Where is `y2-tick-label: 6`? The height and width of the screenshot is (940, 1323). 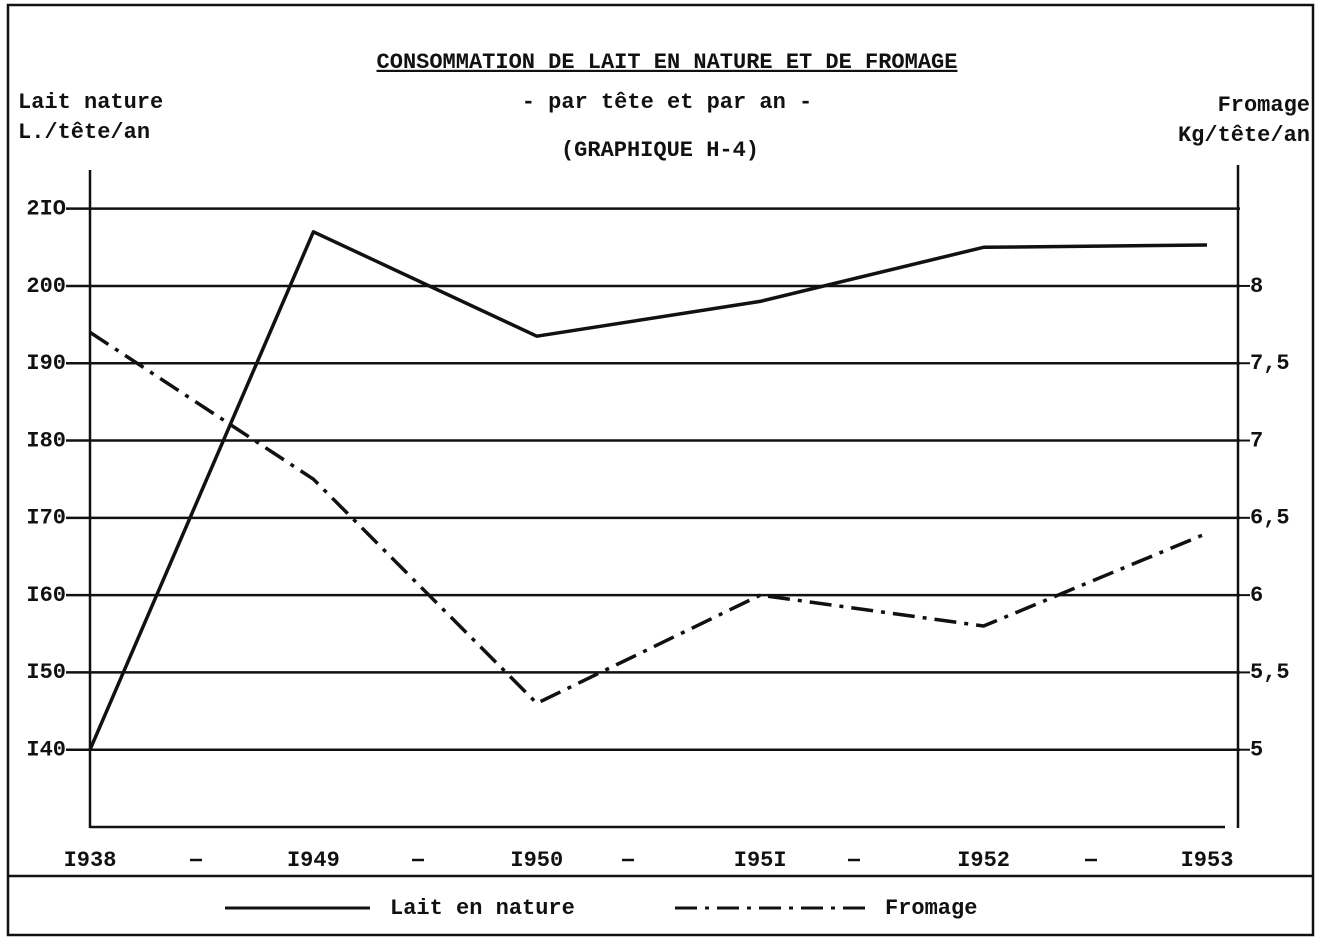
y2-tick-label: 6 is located at coordinates (1256, 595).